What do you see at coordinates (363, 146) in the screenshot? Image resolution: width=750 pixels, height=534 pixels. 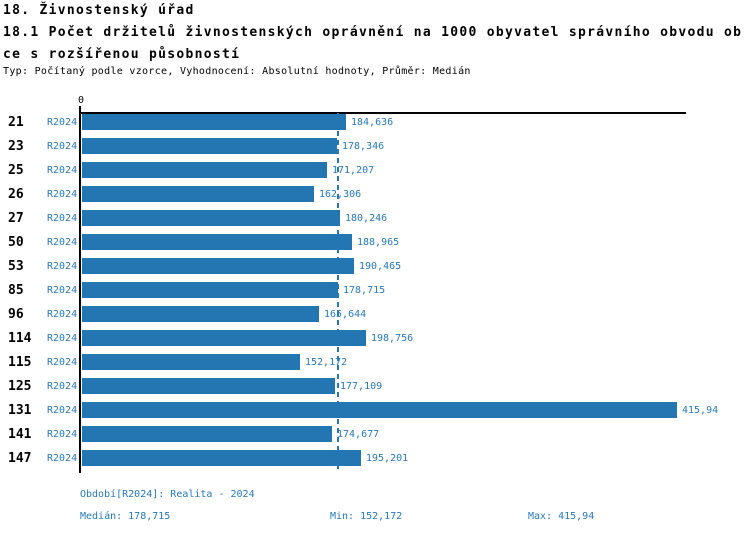 I see `bar-value-label: 178,346` at bounding box center [363, 146].